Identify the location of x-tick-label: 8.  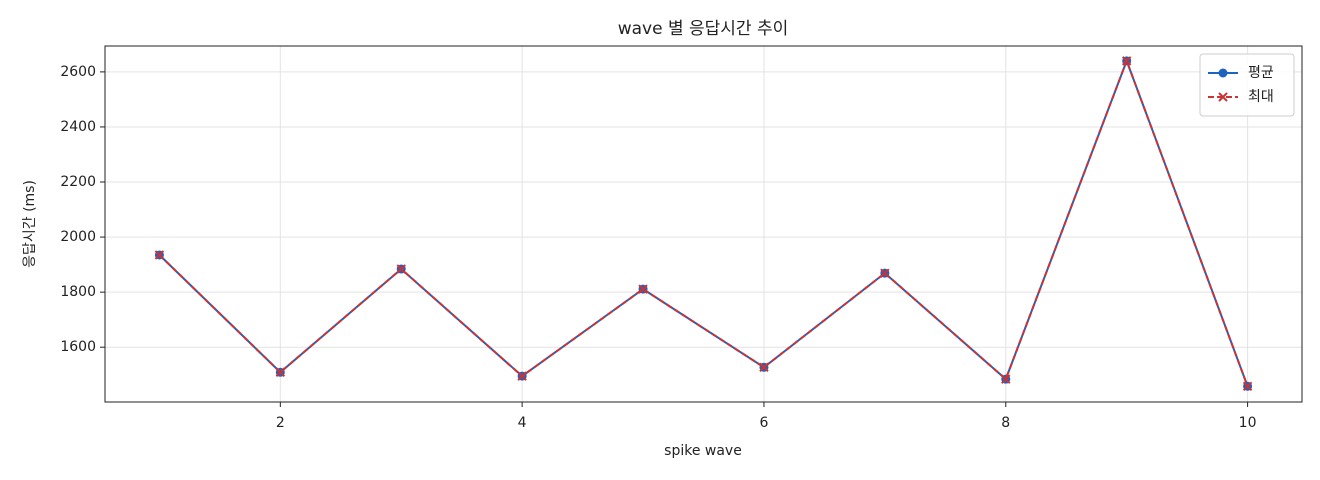
(1005, 423).